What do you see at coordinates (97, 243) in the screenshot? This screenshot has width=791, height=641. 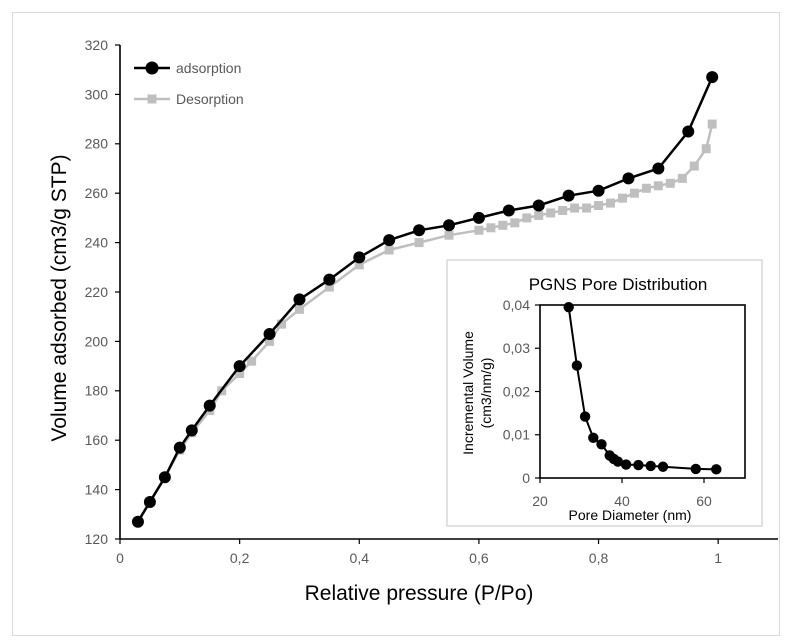 I see `main-y-tick-label: 240` at bounding box center [97, 243].